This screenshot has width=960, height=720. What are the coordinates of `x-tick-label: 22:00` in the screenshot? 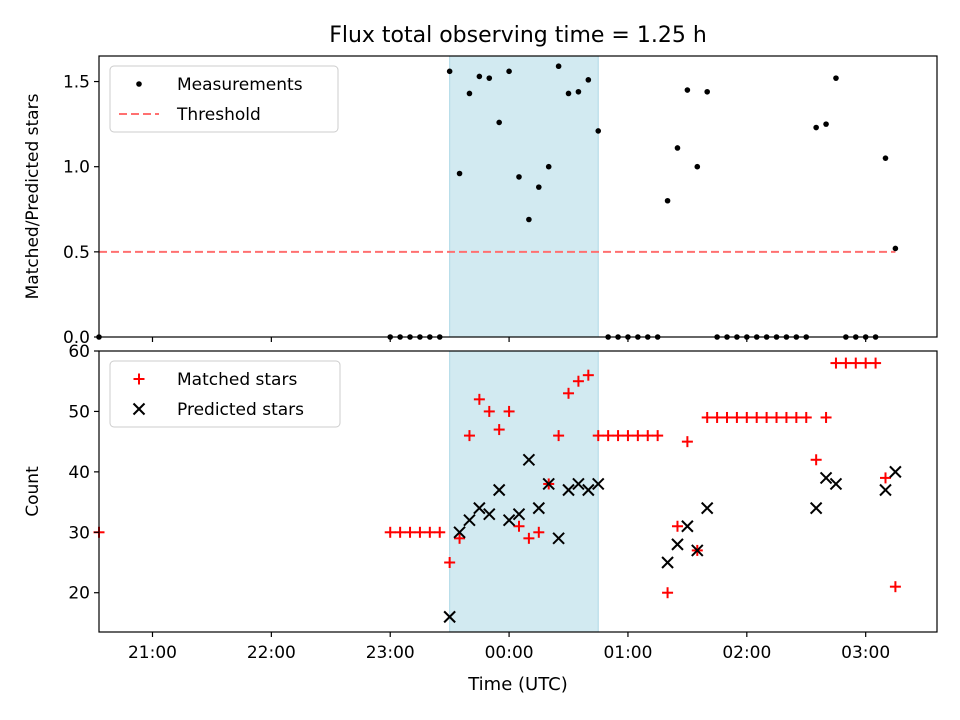 It's located at (271, 653).